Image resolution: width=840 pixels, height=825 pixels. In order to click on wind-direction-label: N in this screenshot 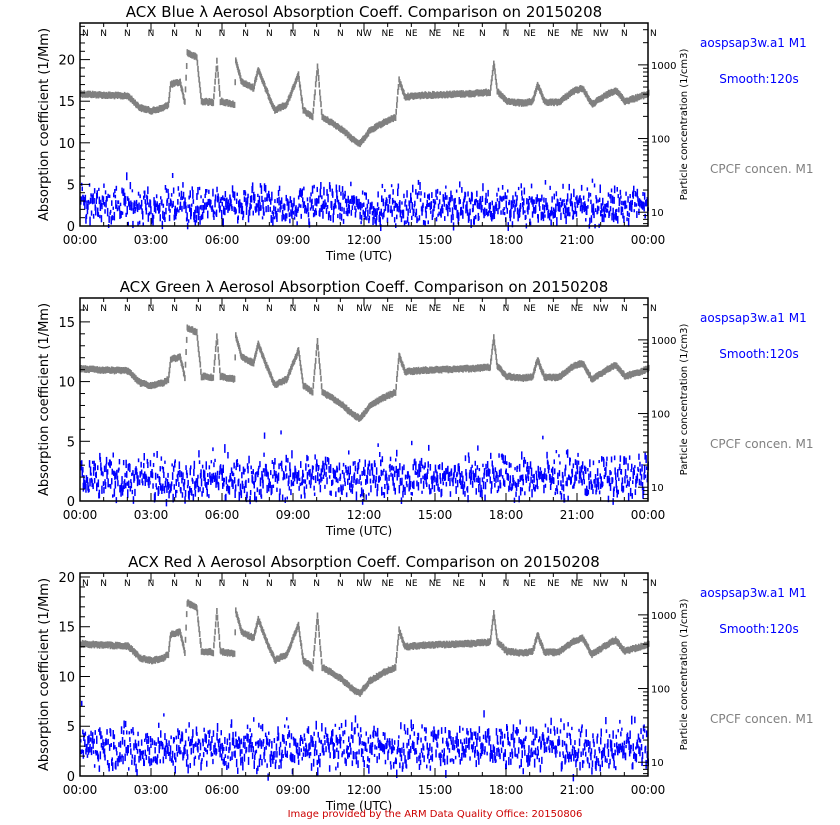, I will do `click(340, 34)`.